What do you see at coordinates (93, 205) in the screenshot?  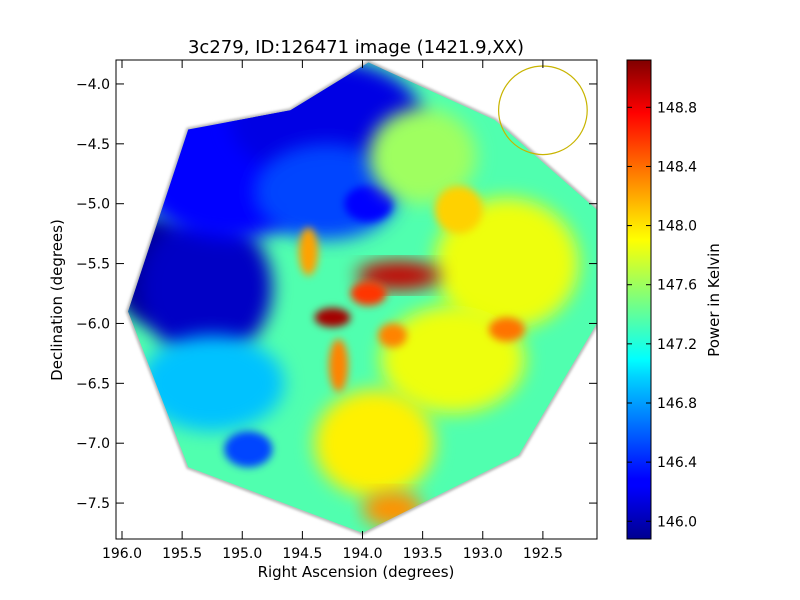 I see `y-tick-label: −5.0` at bounding box center [93, 205].